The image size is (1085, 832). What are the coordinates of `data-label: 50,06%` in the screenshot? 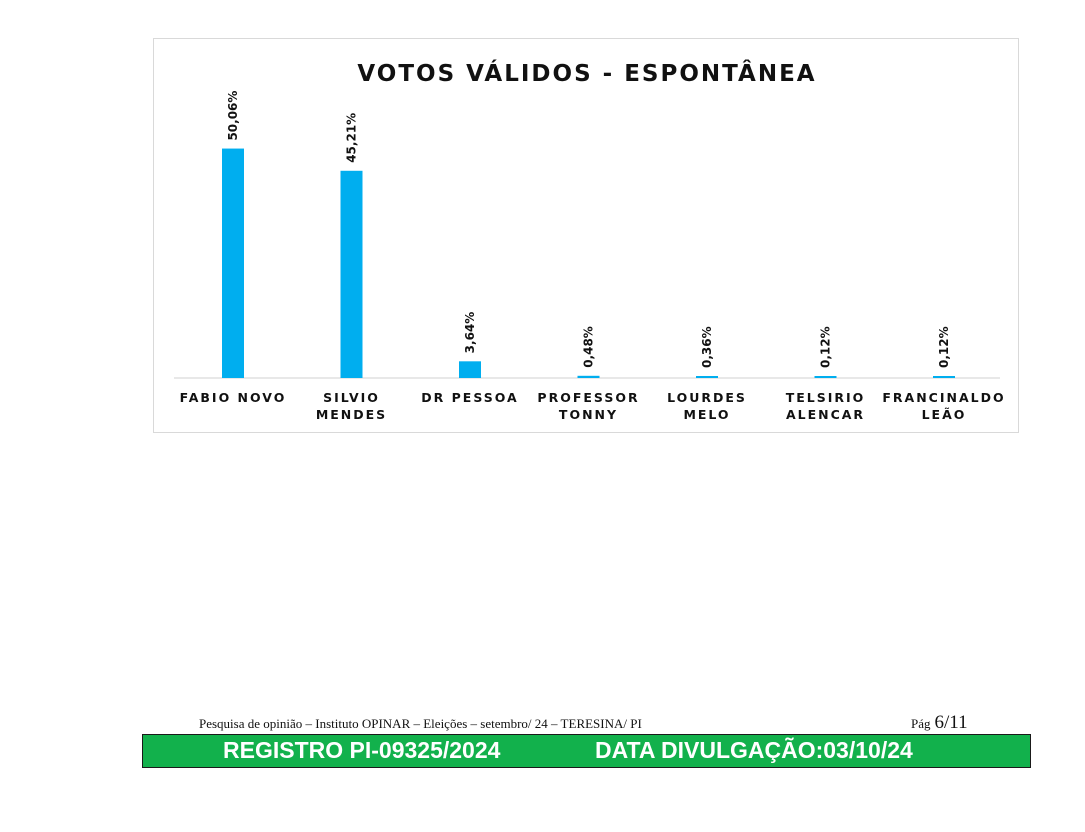 It's located at (233, 116).